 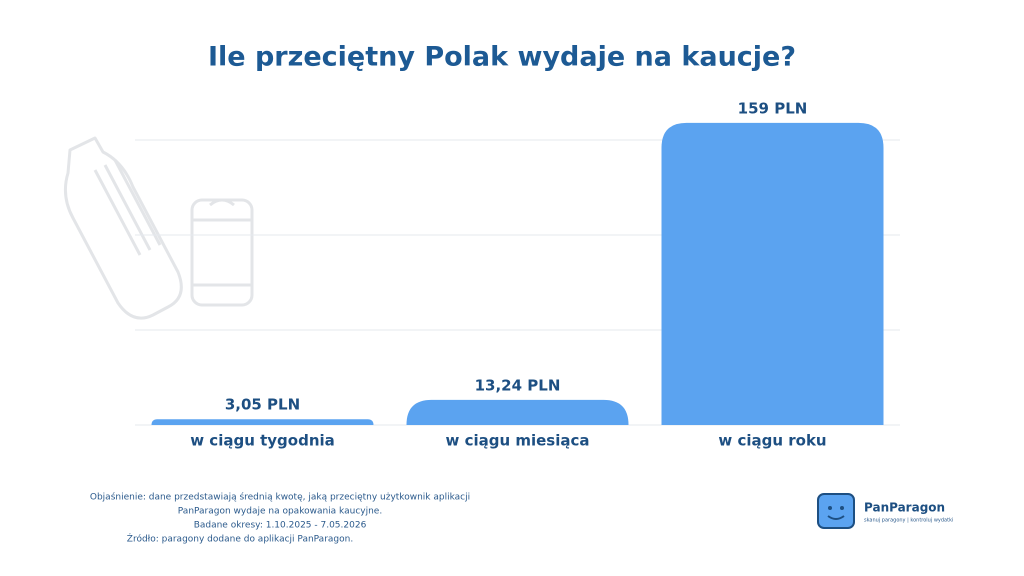 What do you see at coordinates (158, 228) in the screenshot?
I see `illustration` at bounding box center [158, 228].